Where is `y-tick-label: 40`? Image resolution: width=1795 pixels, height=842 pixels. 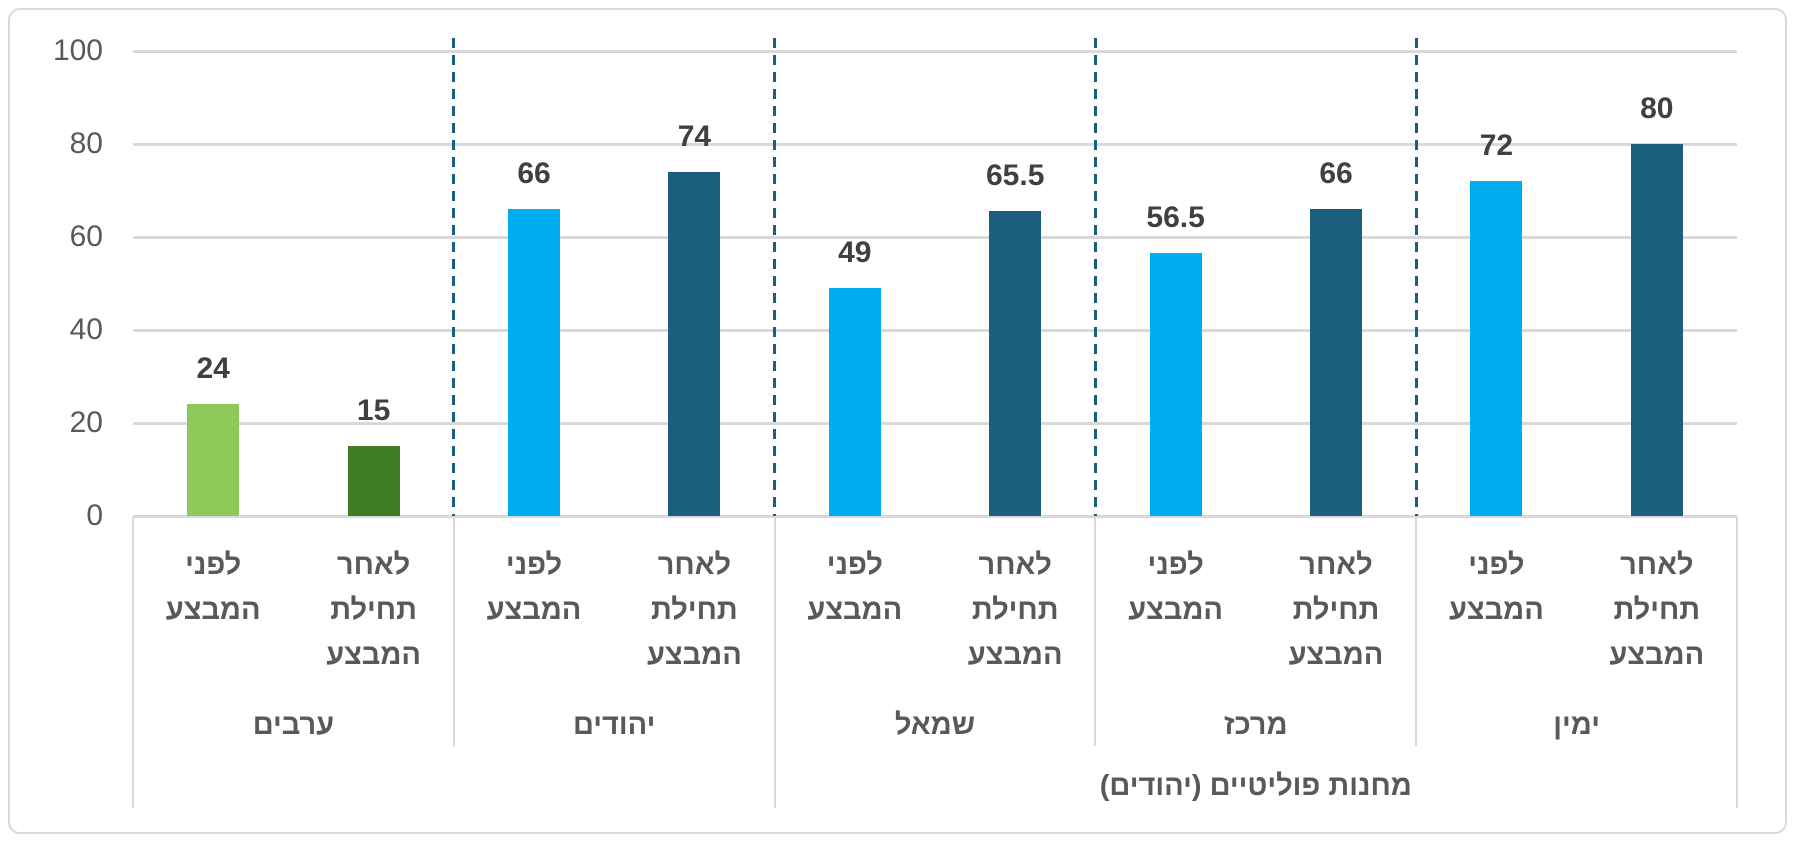 y-tick-label: 40 is located at coordinates (86, 329).